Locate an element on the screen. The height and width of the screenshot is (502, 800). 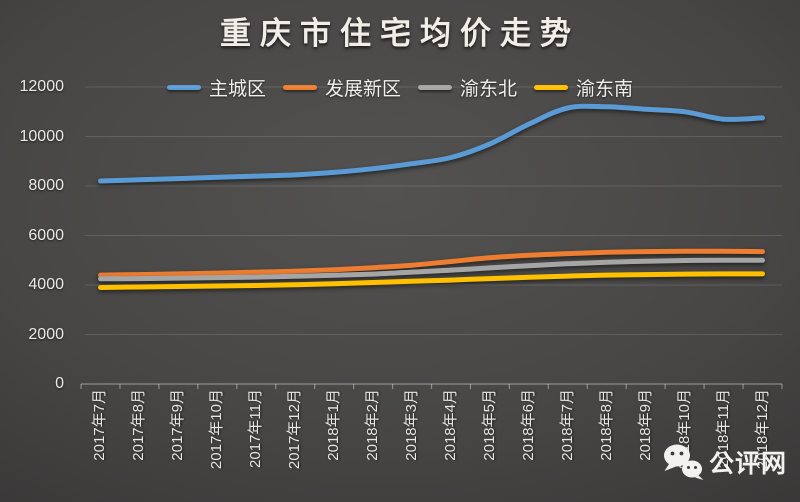
legend-label: 渝东北 is located at coordinates (489, 89).